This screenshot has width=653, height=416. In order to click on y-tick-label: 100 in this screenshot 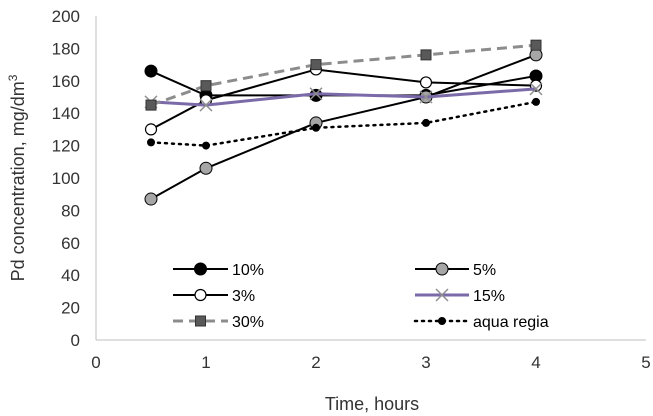, I will do `click(66, 178)`.